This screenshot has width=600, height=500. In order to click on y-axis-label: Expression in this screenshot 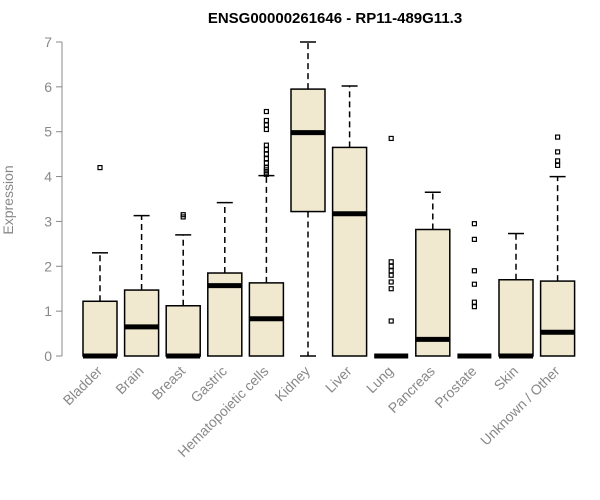, I will do `click(8, 199)`.